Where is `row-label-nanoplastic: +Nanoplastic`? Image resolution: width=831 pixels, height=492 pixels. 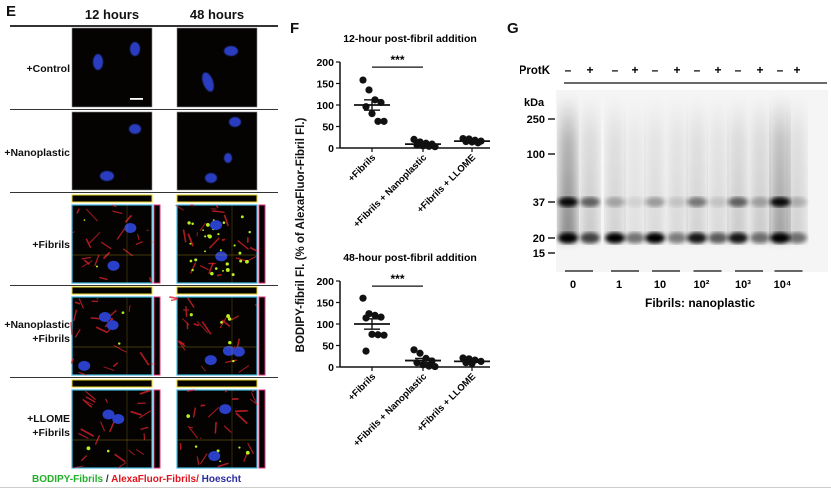 row-label-nanoplastic: +Nanoplastic is located at coordinates (37, 153).